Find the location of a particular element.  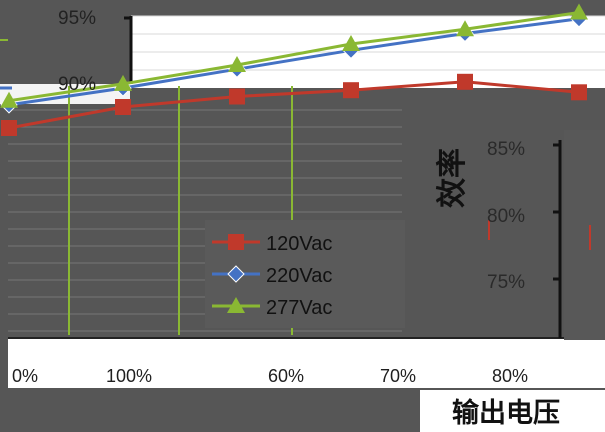

y-tick-label: 90% is located at coordinates (77, 84).